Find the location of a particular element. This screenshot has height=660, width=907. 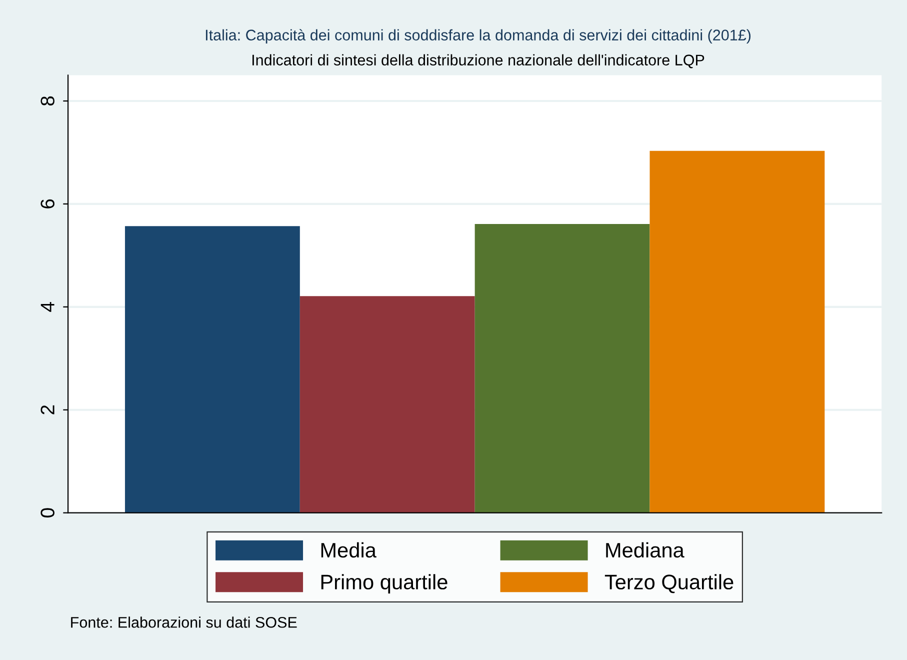

legend-label: Mediana is located at coordinates (645, 550).